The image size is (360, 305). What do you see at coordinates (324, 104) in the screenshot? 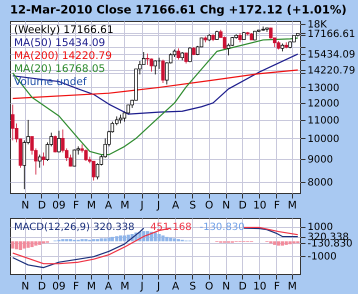
I see `y-tick-label: 12000` at bounding box center [324, 104].